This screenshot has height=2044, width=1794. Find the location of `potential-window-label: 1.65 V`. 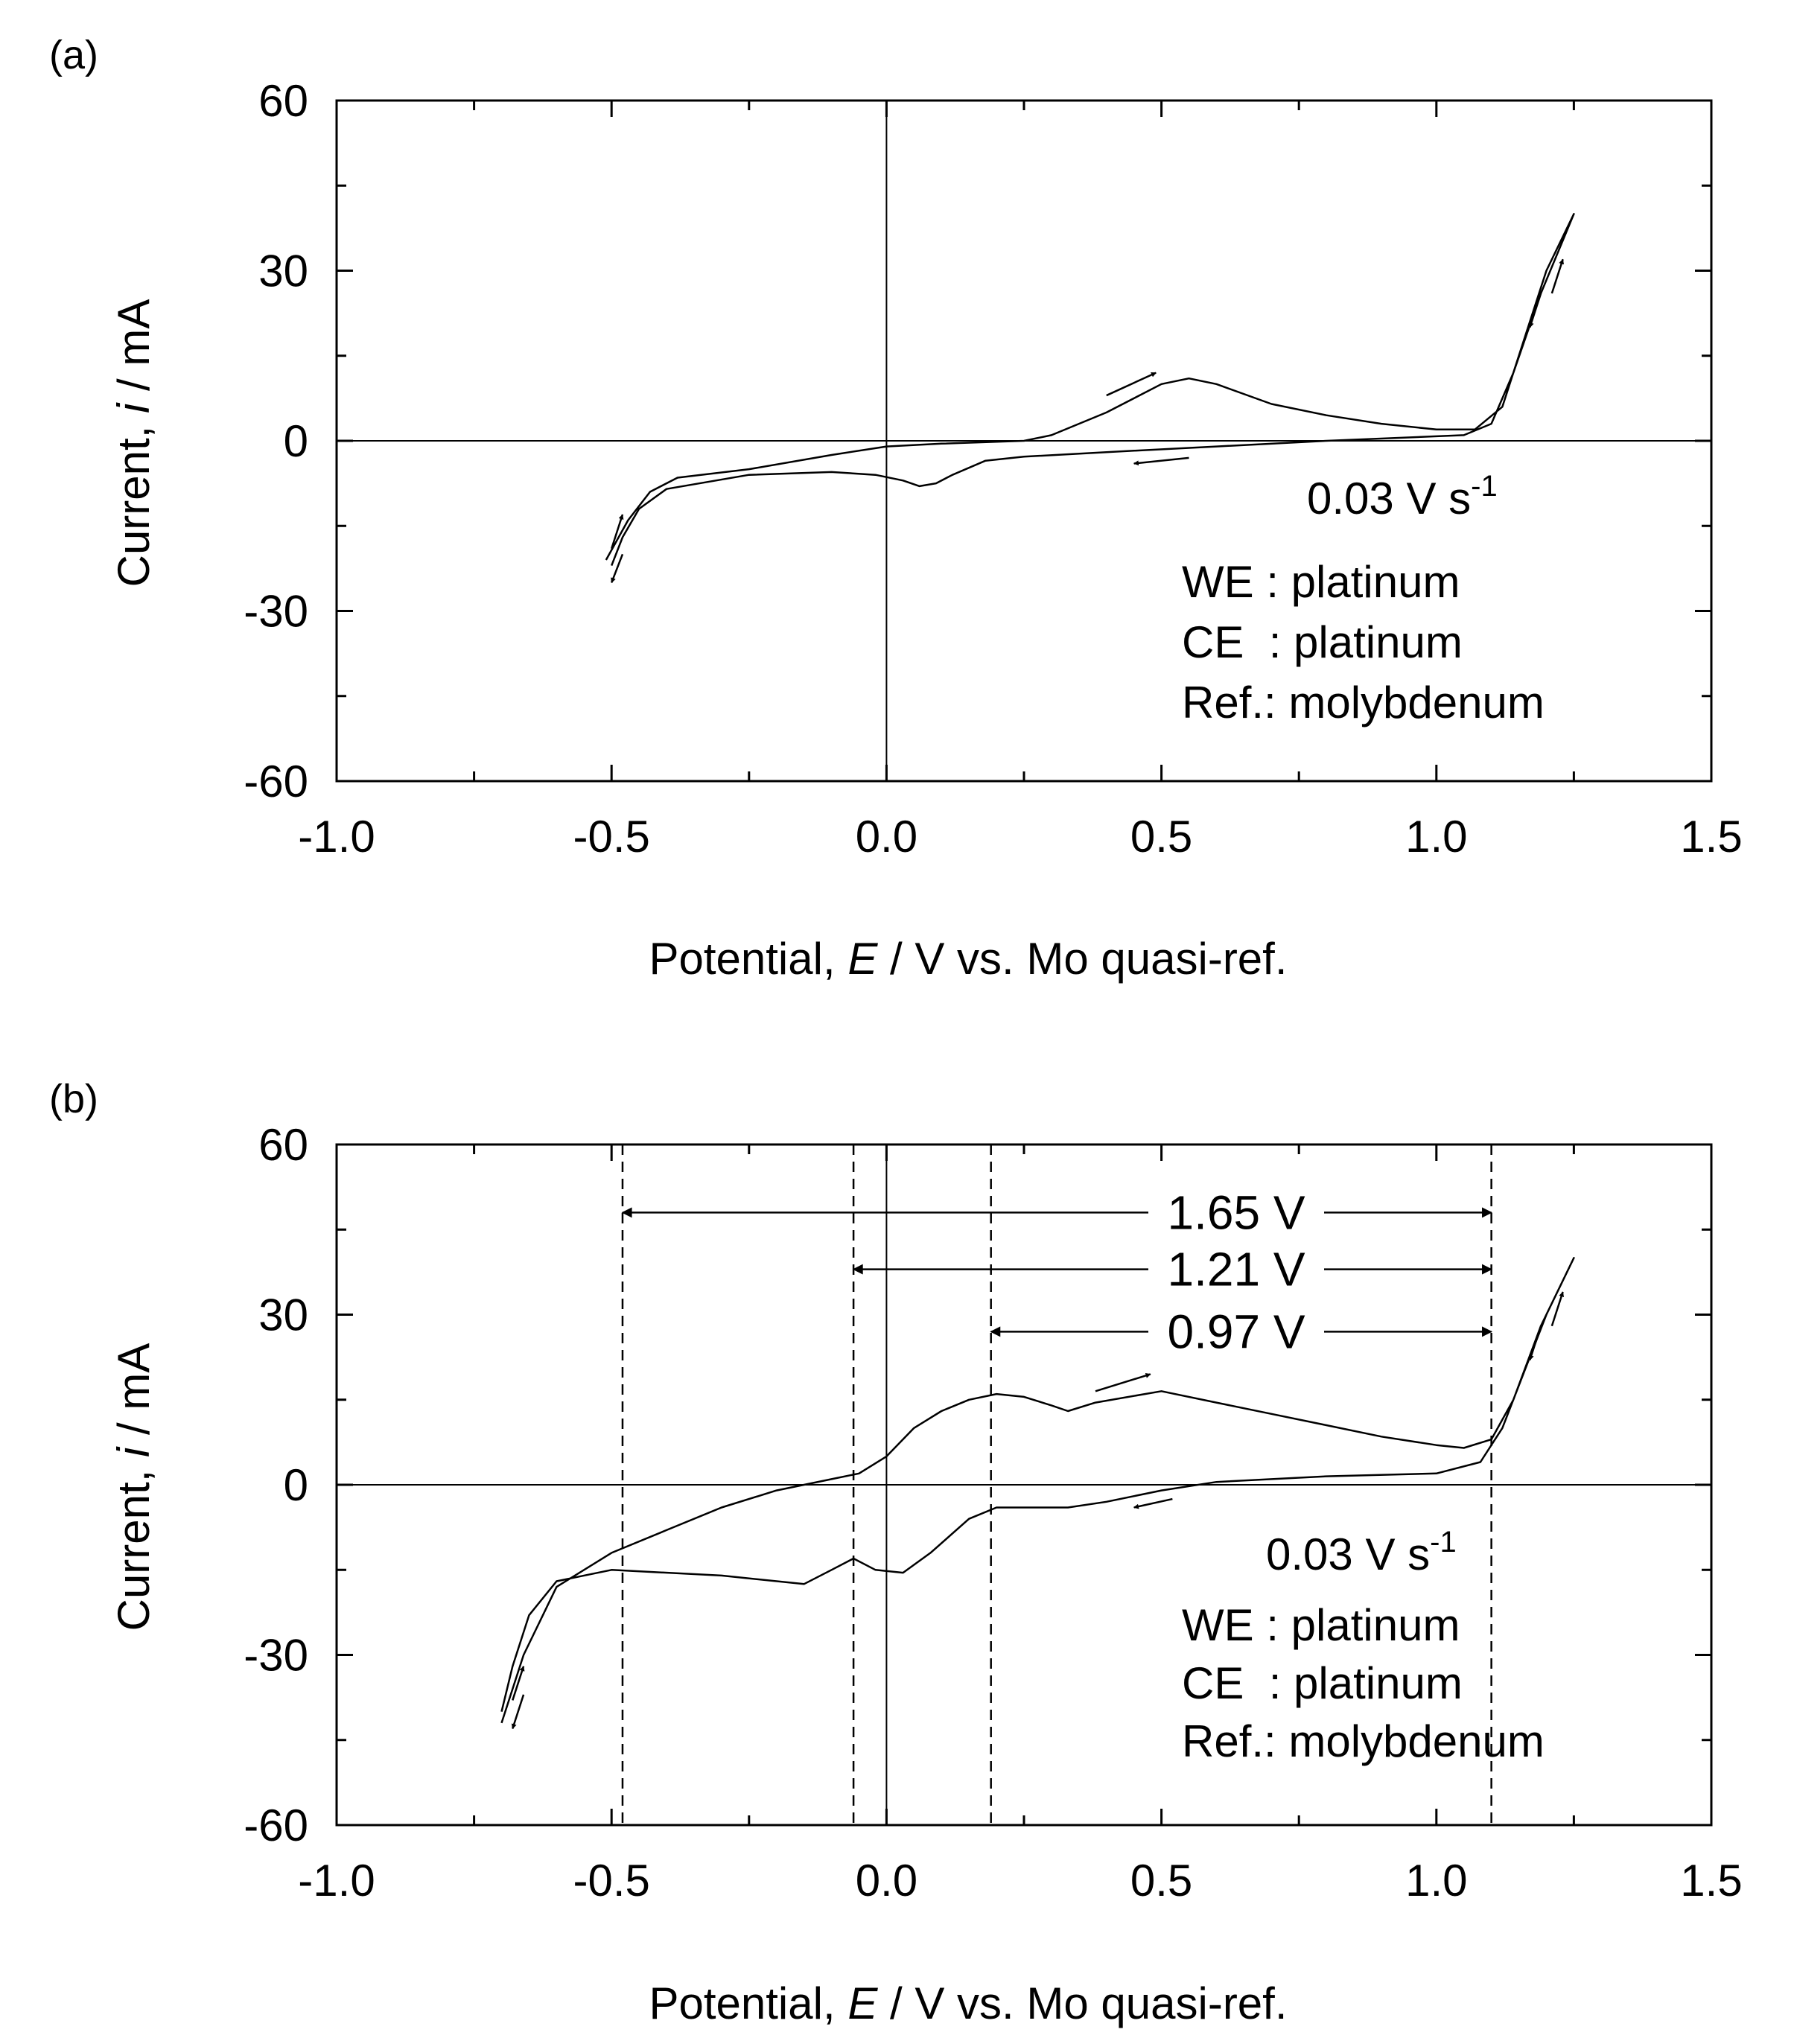

potential-window-label: 1.65 V is located at coordinates (1236, 1212).